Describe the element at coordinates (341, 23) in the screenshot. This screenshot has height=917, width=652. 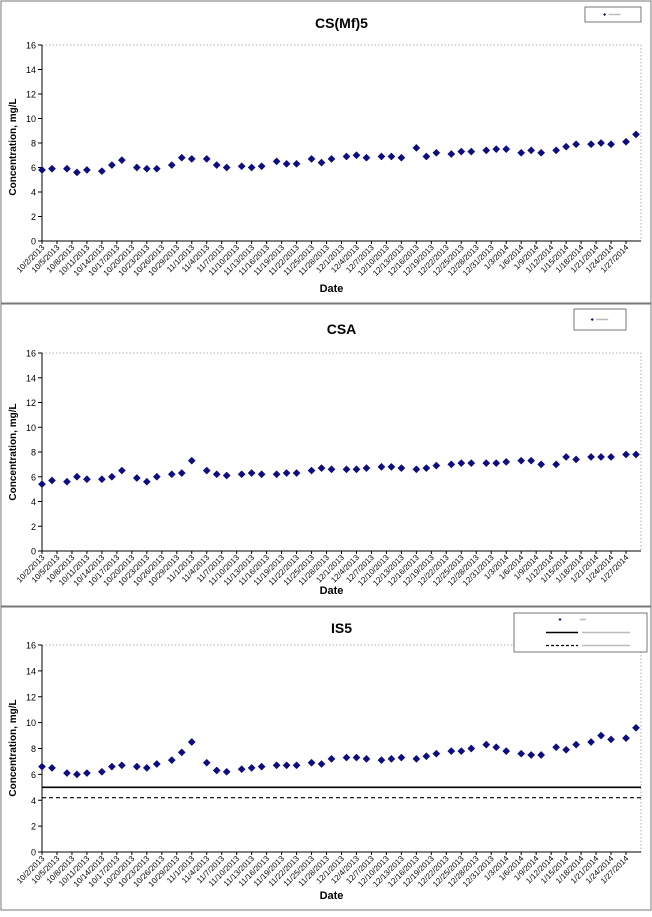
I see `chart-title: CS(Mf)5` at that location.